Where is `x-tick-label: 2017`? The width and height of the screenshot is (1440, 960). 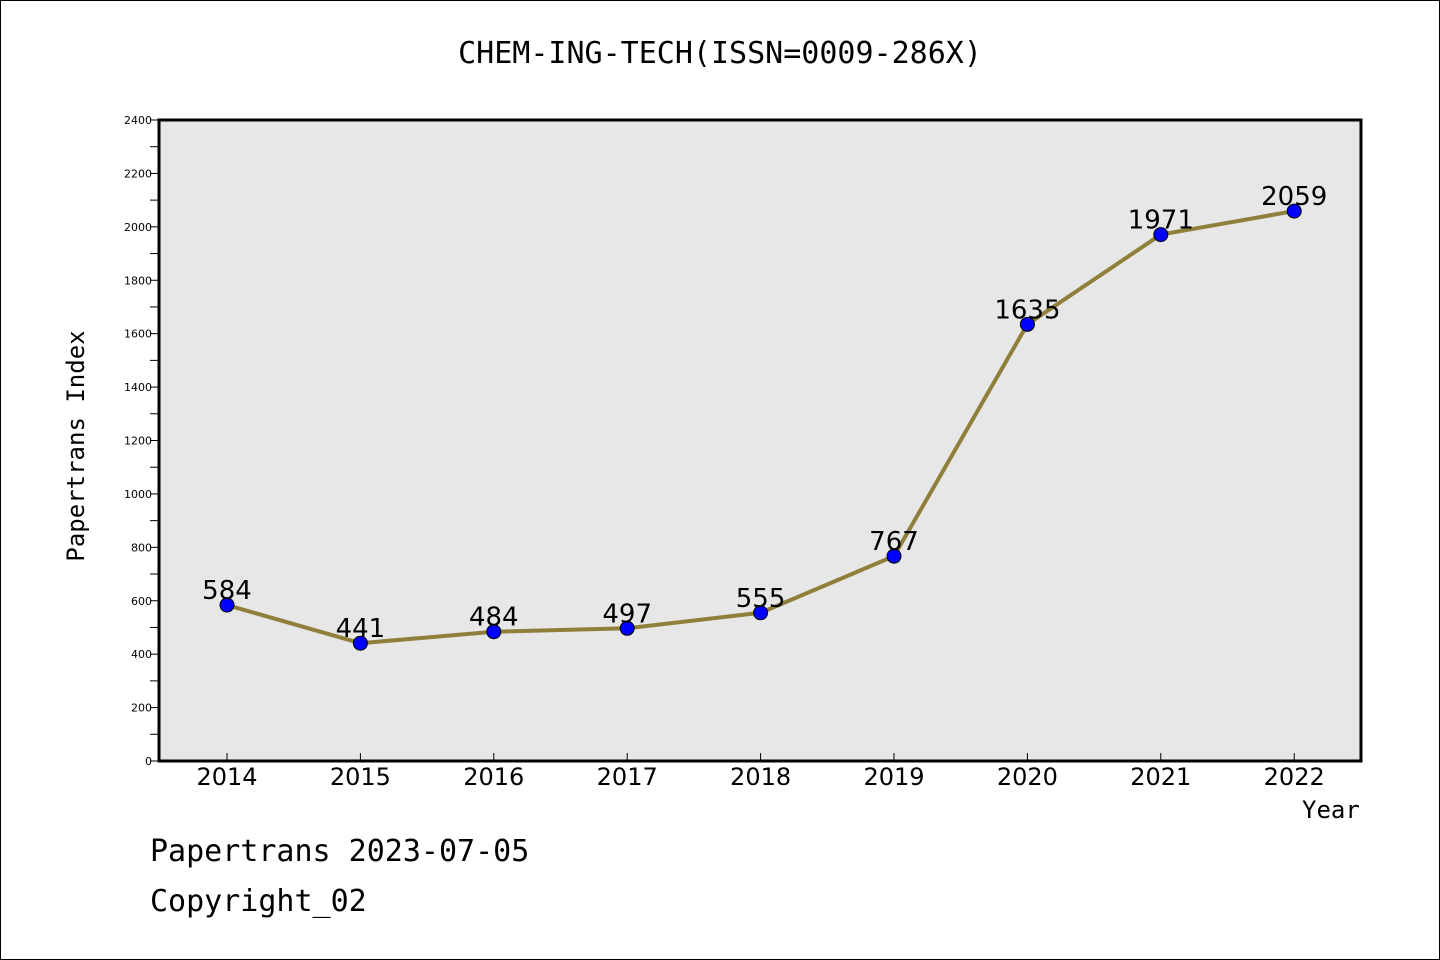
x-tick-label: 2017 is located at coordinates (627, 777).